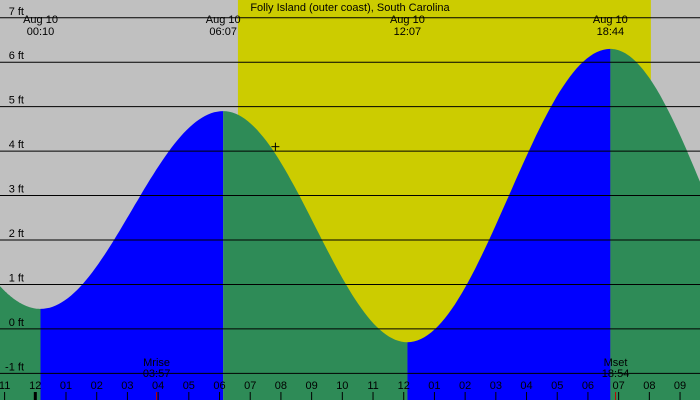  What do you see at coordinates (16, 234) in the screenshot?
I see `y-tick-label: 2 ft` at bounding box center [16, 234].